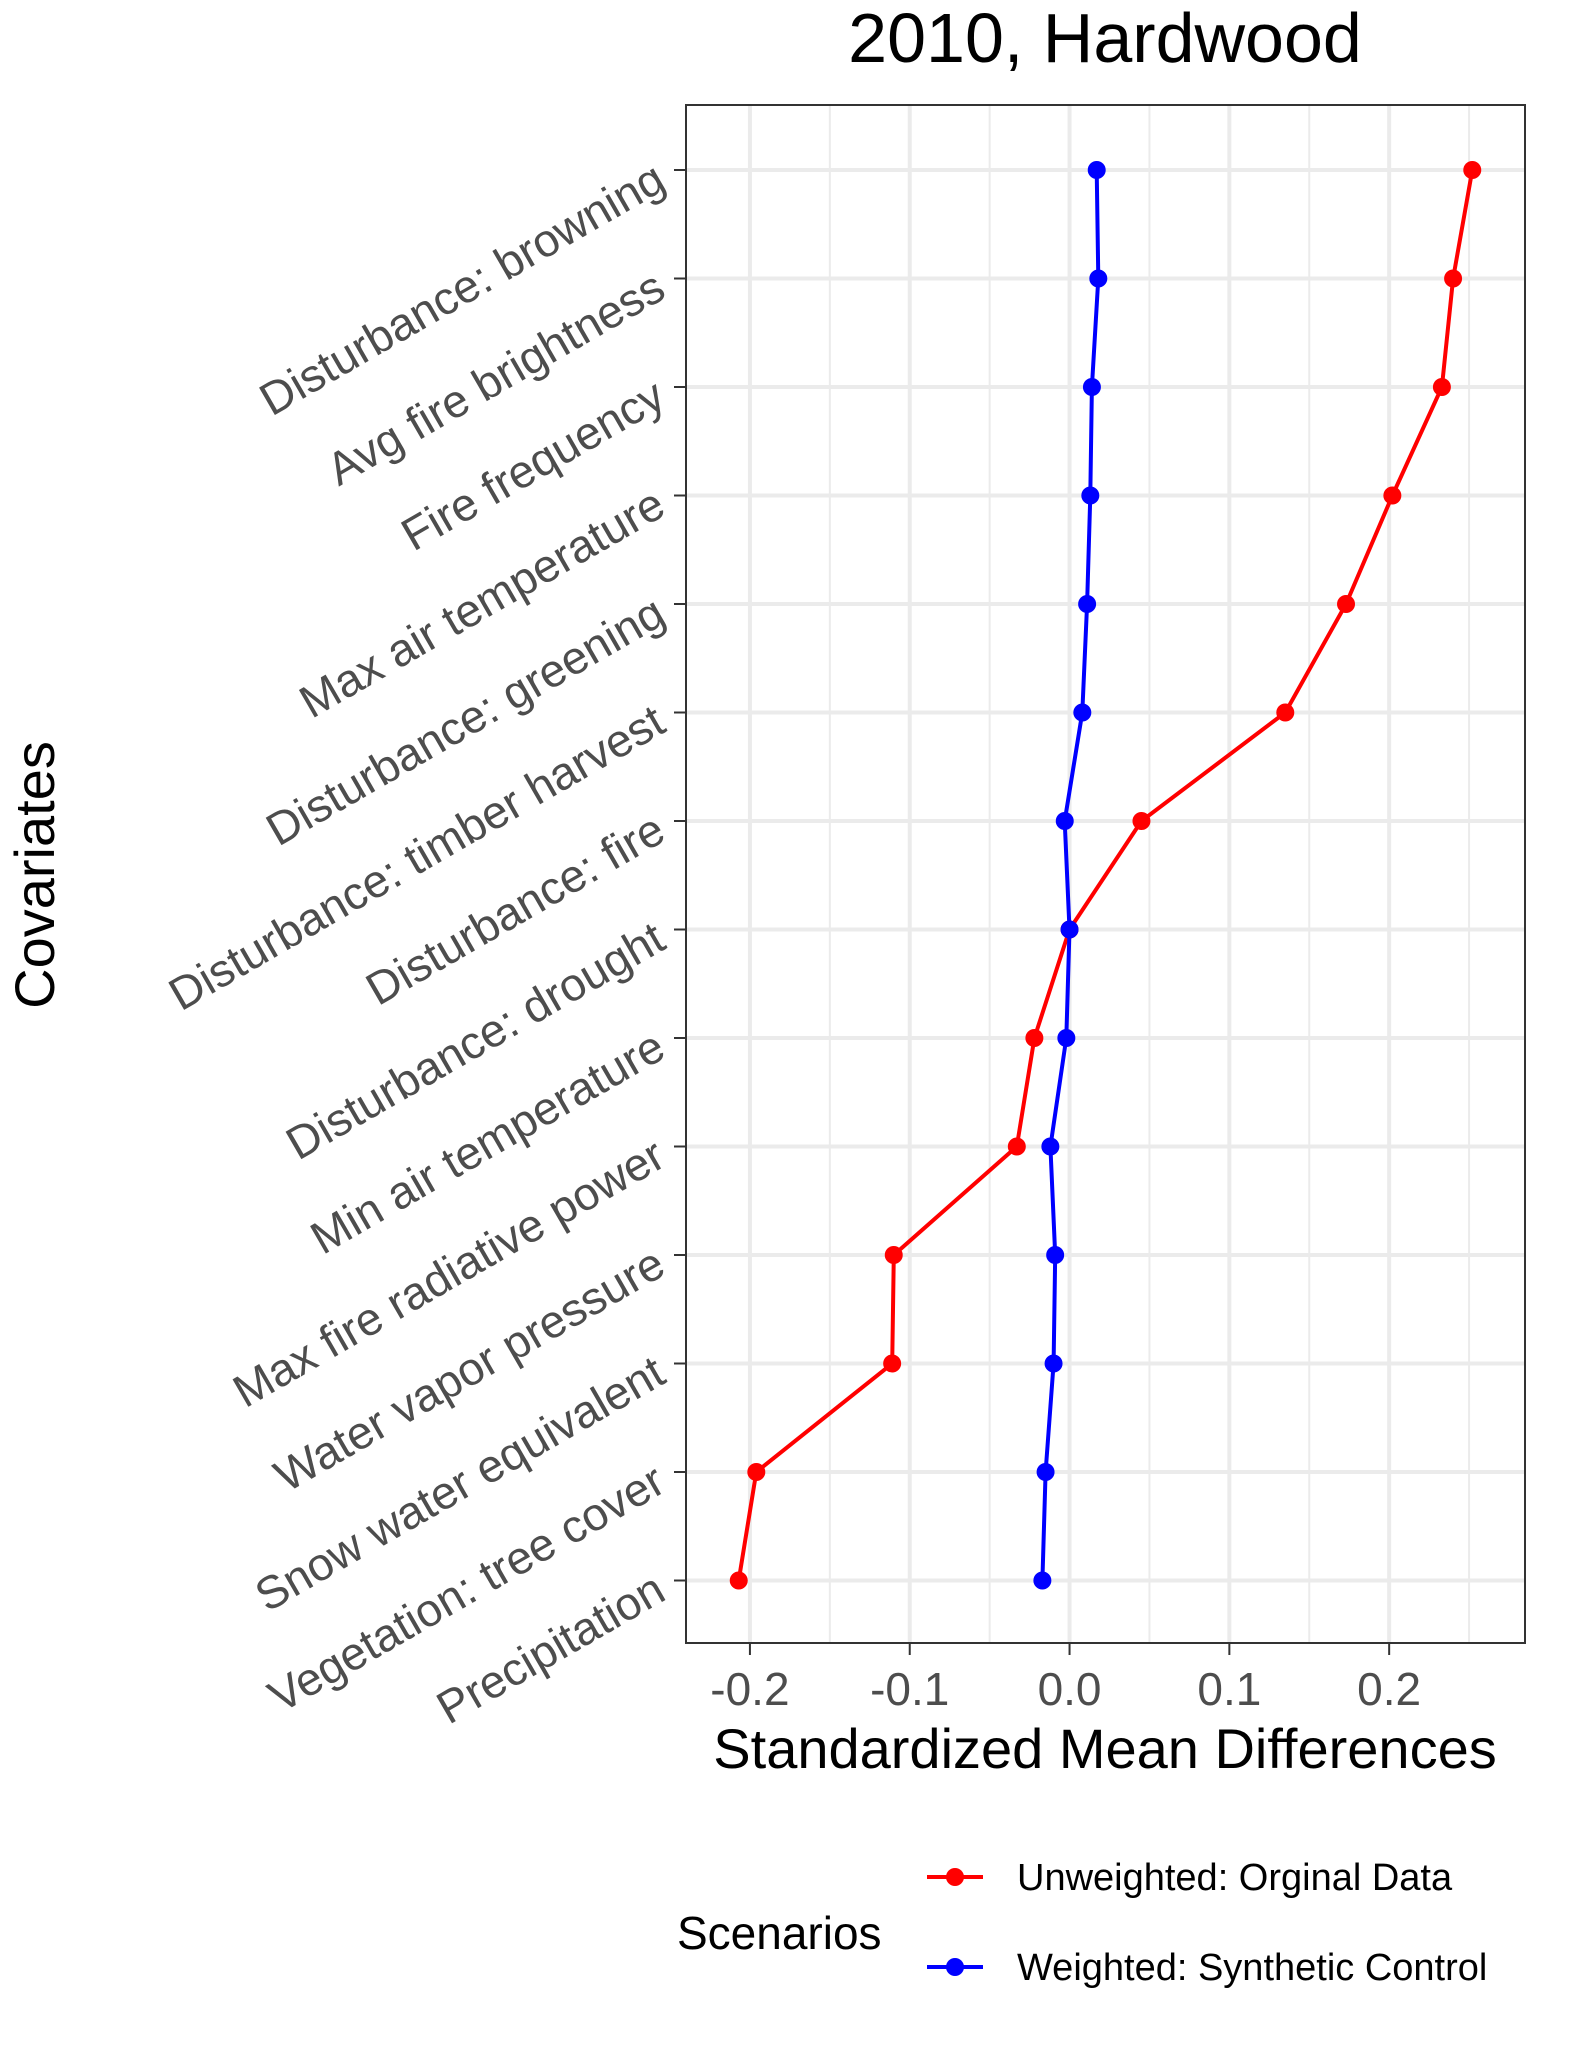 This screenshot has width=1593, height=2062. Describe the element at coordinates (1070, 1689) in the screenshot. I see `x-tick-label: 0.0` at that location.